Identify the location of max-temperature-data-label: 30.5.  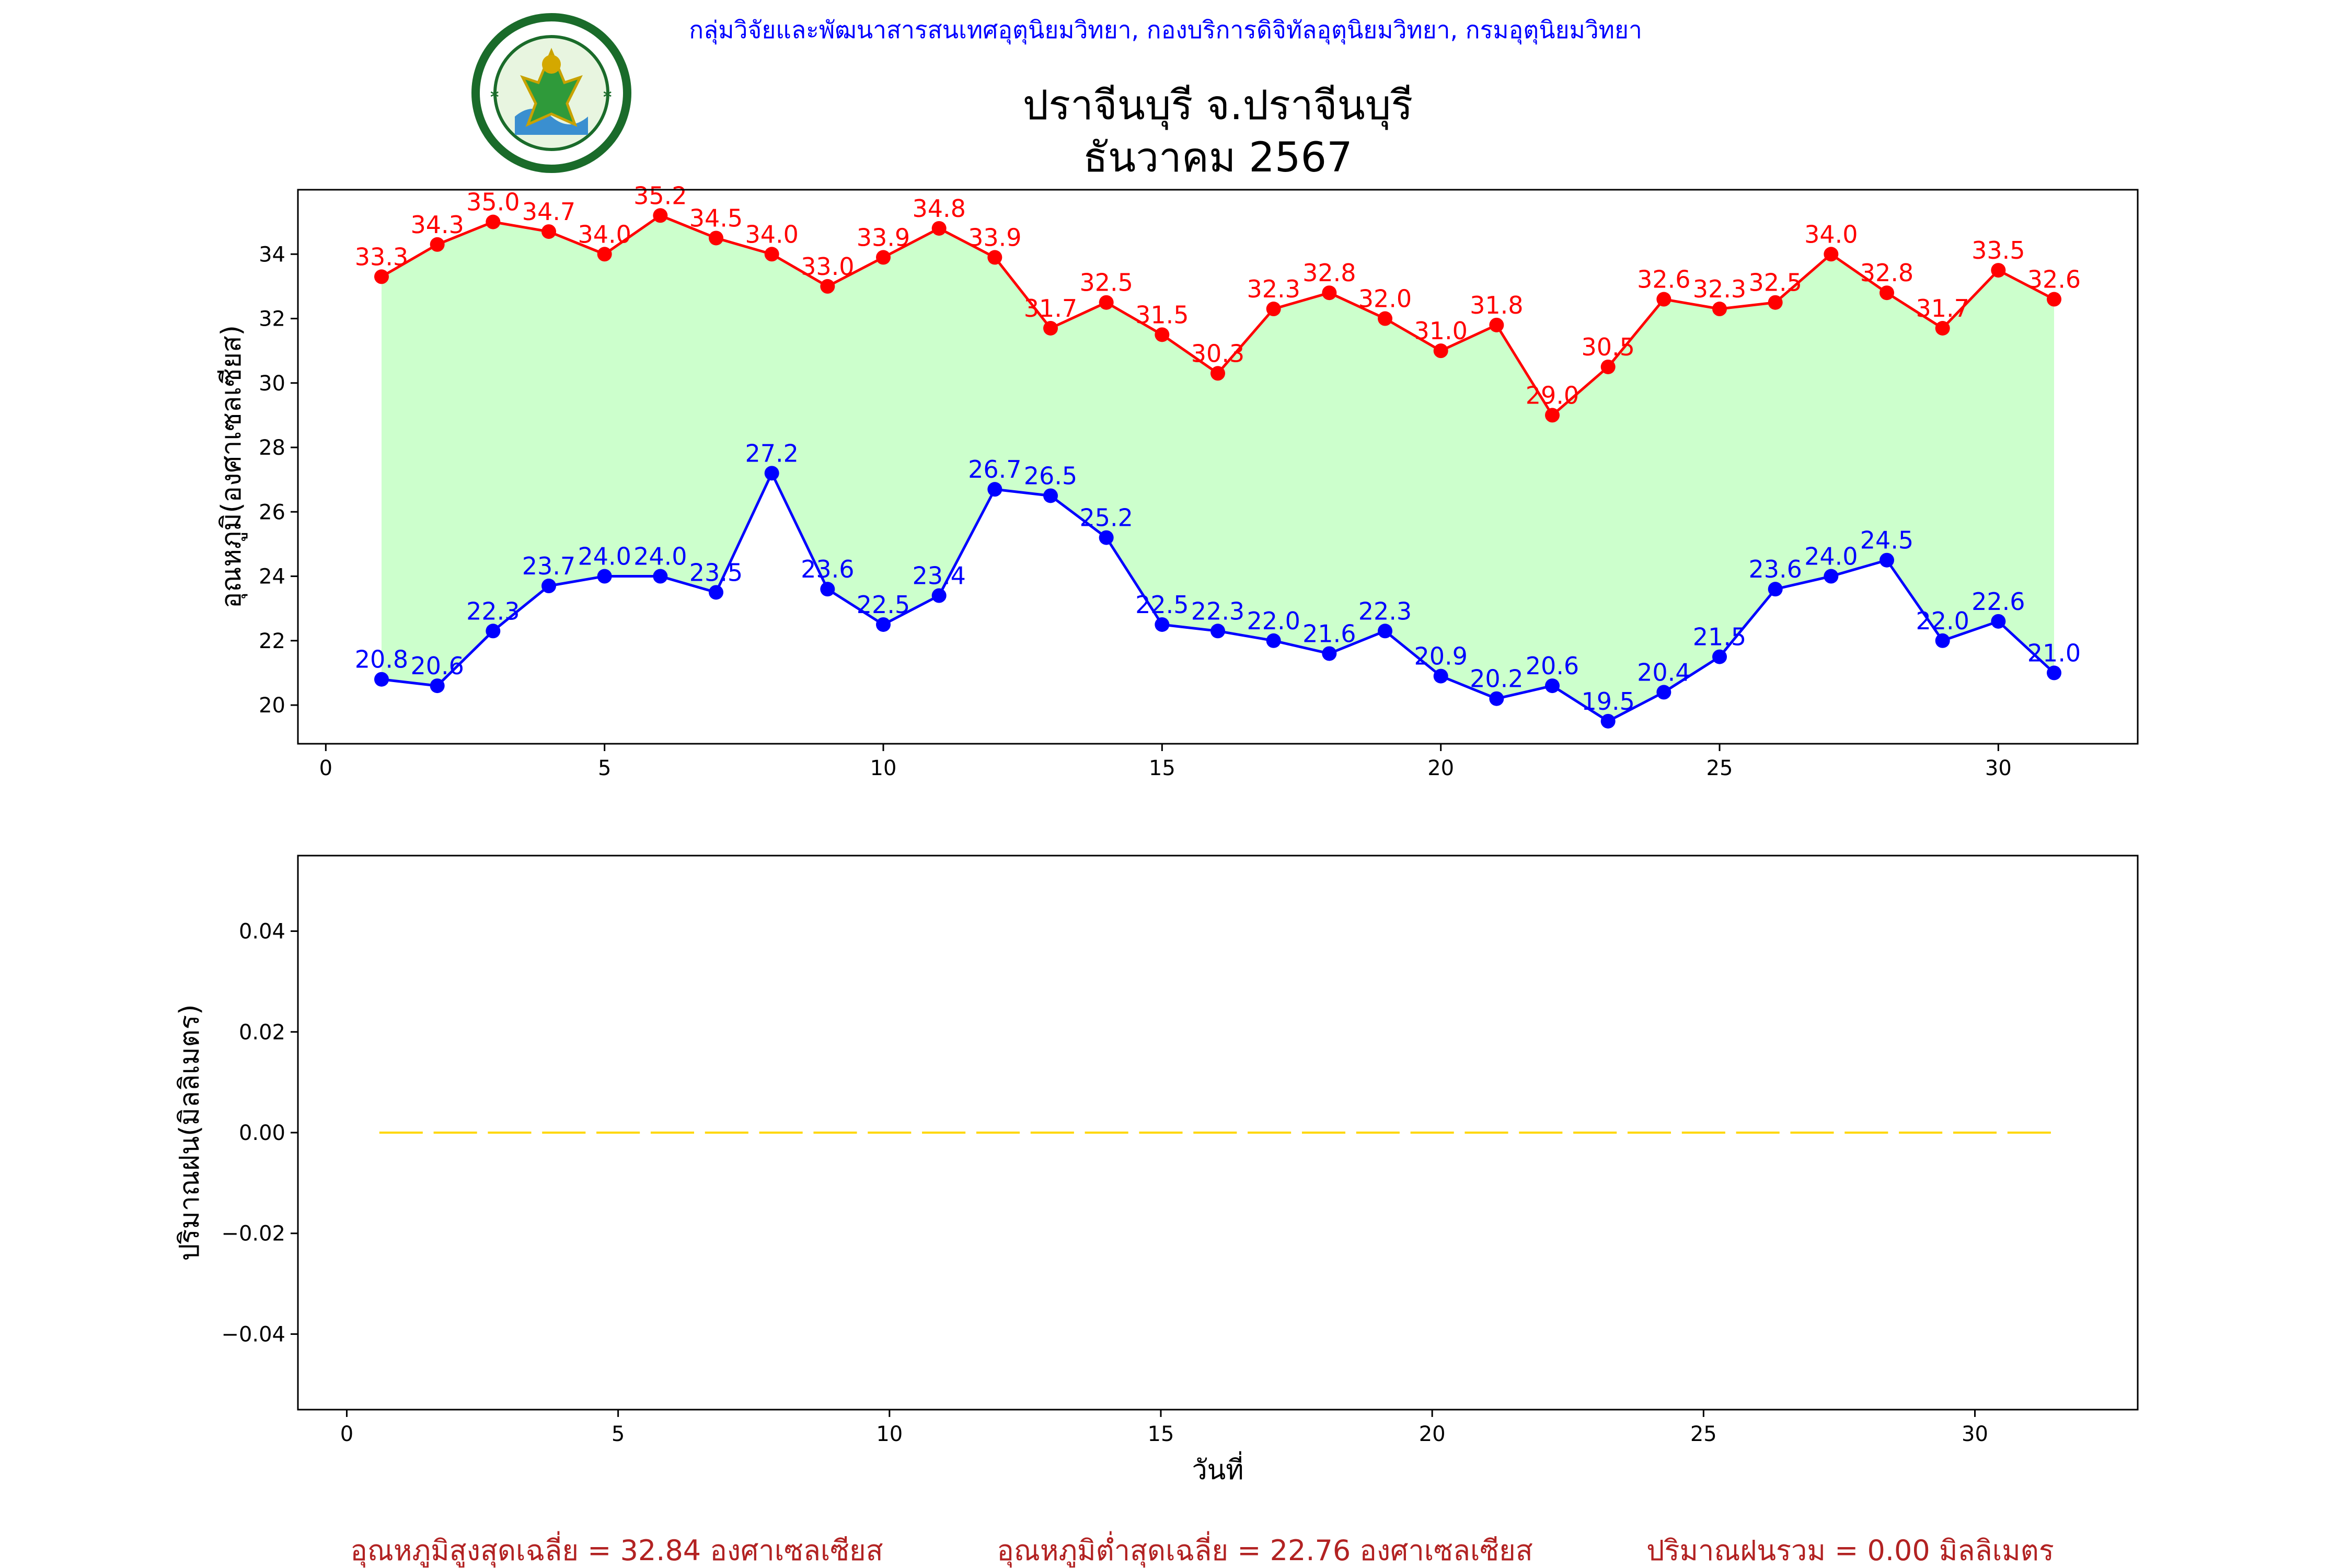
(1607, 347).